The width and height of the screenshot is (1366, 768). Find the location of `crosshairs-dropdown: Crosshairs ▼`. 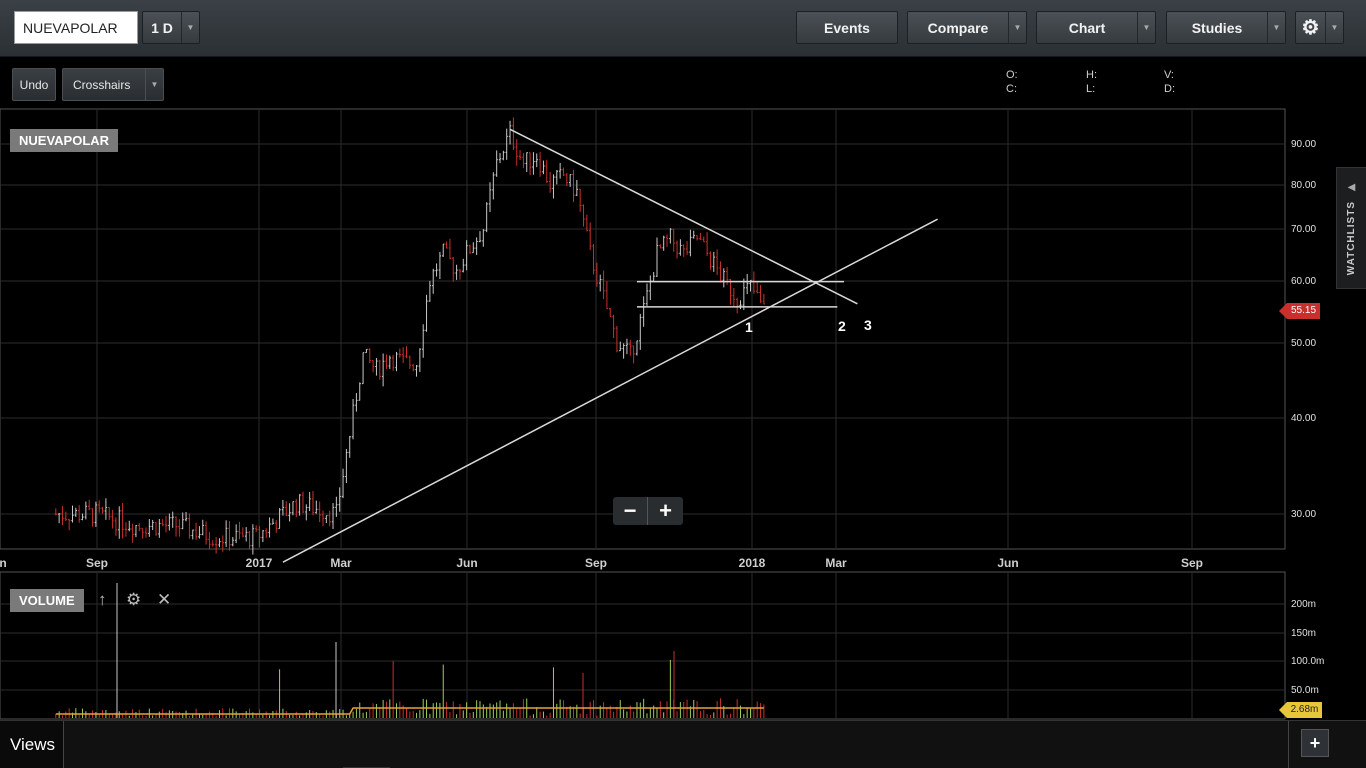

crosshairs-dropdown: Crosshairs ▼ is located at coordinates (113, 84).